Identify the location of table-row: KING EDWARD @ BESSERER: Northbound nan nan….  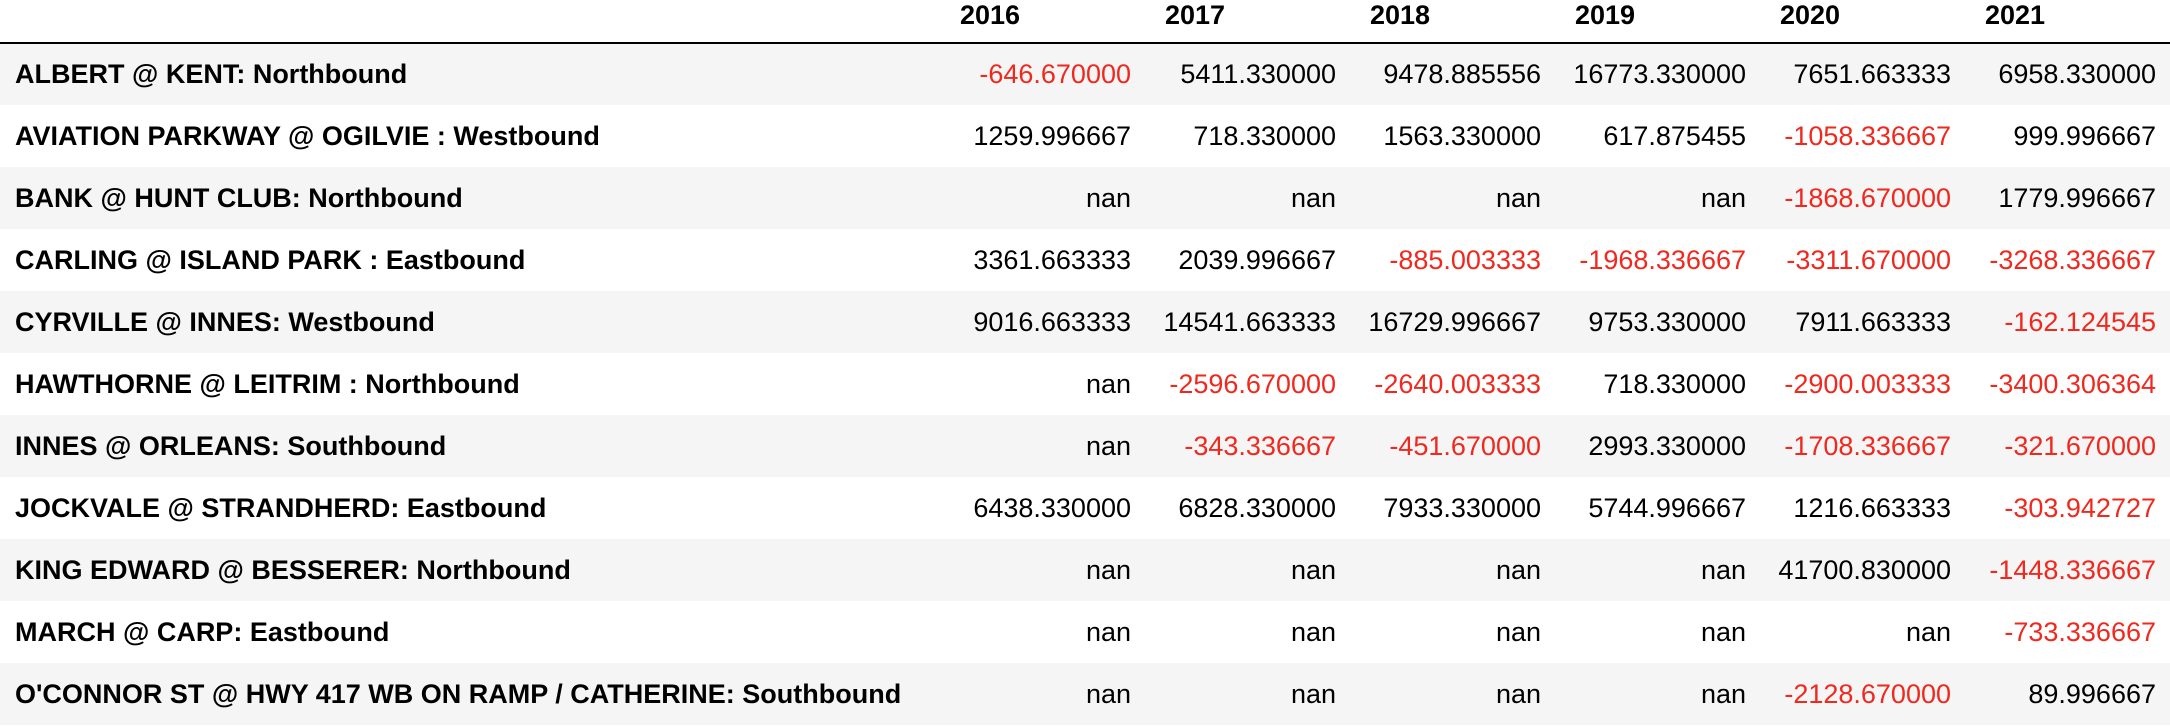
(1085, 570).